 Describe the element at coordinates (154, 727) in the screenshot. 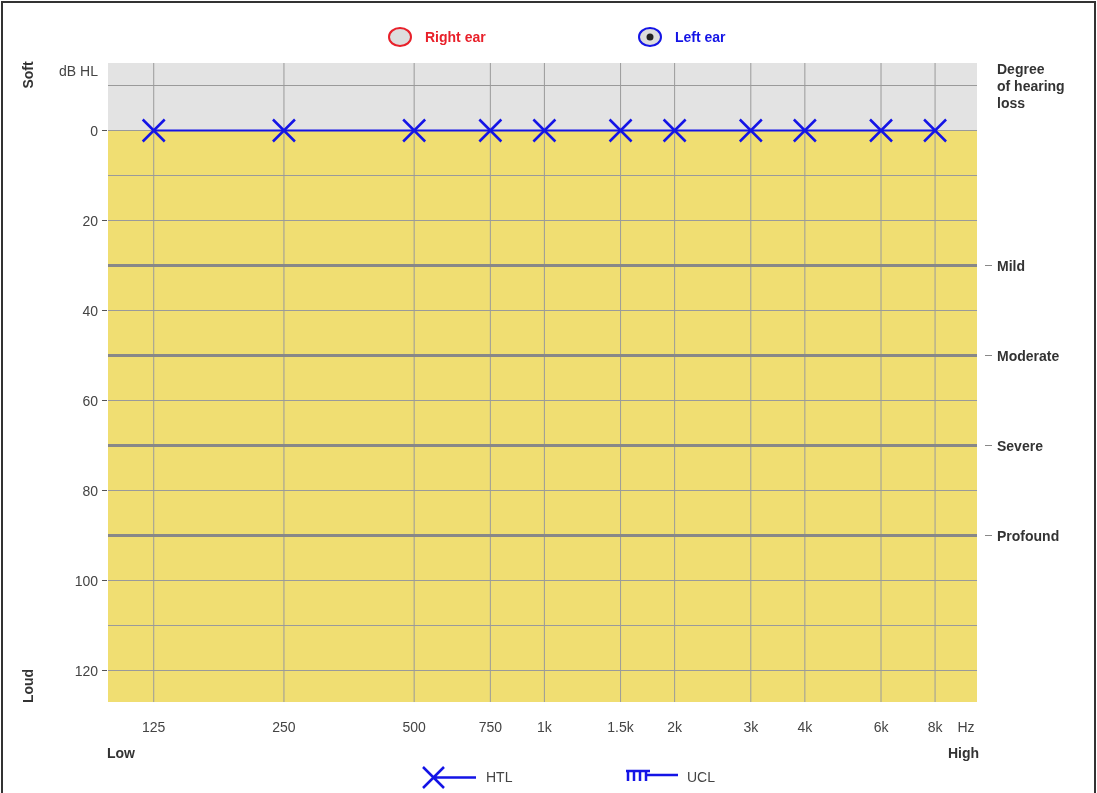

I see `x-tick-label: 125` at that location.